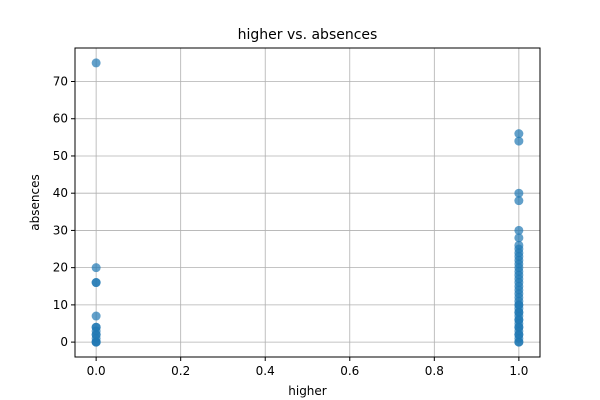 The width and height of the screenshot is (600, 400). Describe the element at coordinates (308, 35) in the screenshot. I see `chart-title: higher vs. absences` at that location.